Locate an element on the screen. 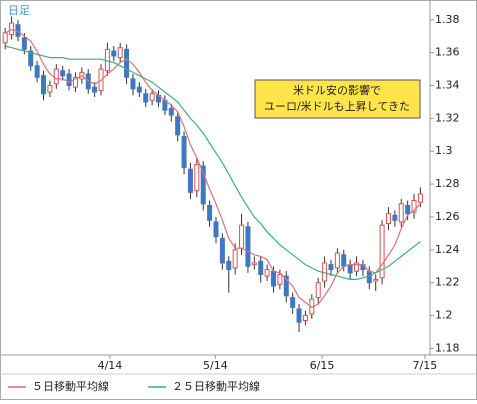 This screenshot has height=404, width=477. y-tick-label: 1.24 is located at coordinates (447, 249).